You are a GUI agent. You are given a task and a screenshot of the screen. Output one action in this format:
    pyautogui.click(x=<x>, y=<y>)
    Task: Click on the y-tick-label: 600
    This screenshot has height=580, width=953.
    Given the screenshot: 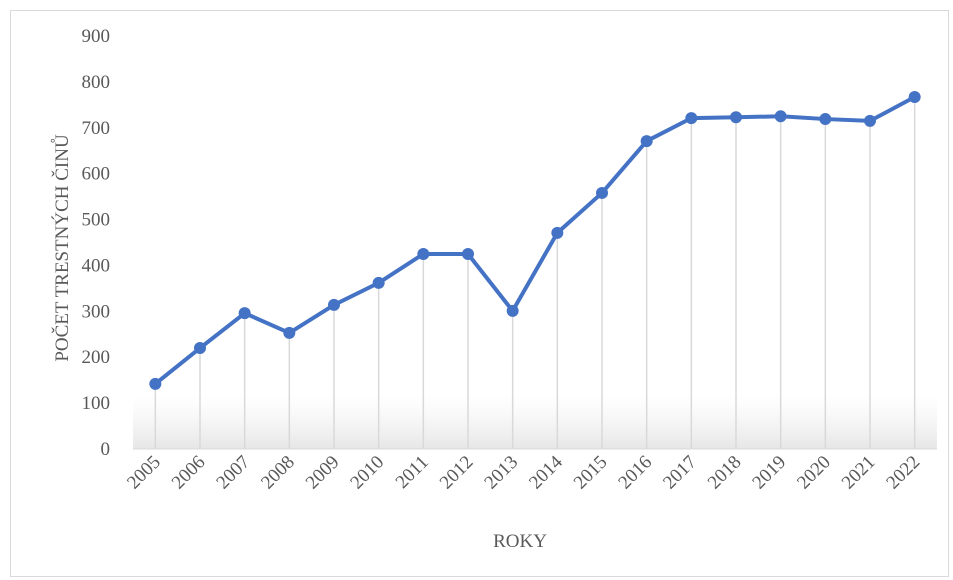 What is the action you would take?
    pyautogui.click(x=96, y=174)
    